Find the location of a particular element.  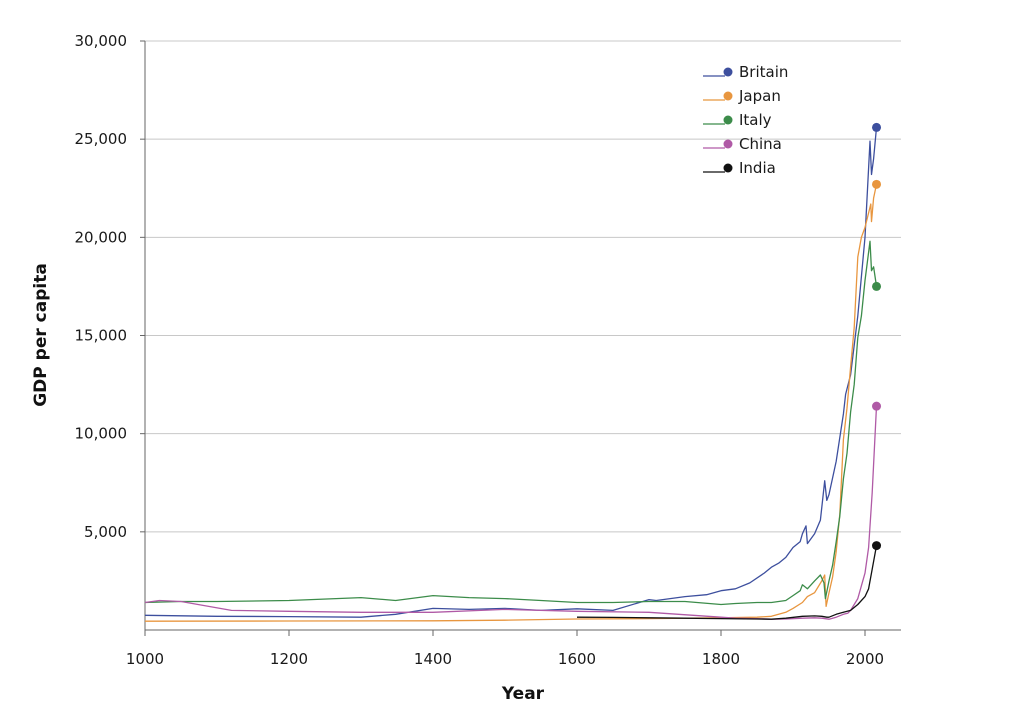

series-endpoint-india is located at coordinates (877, 546).